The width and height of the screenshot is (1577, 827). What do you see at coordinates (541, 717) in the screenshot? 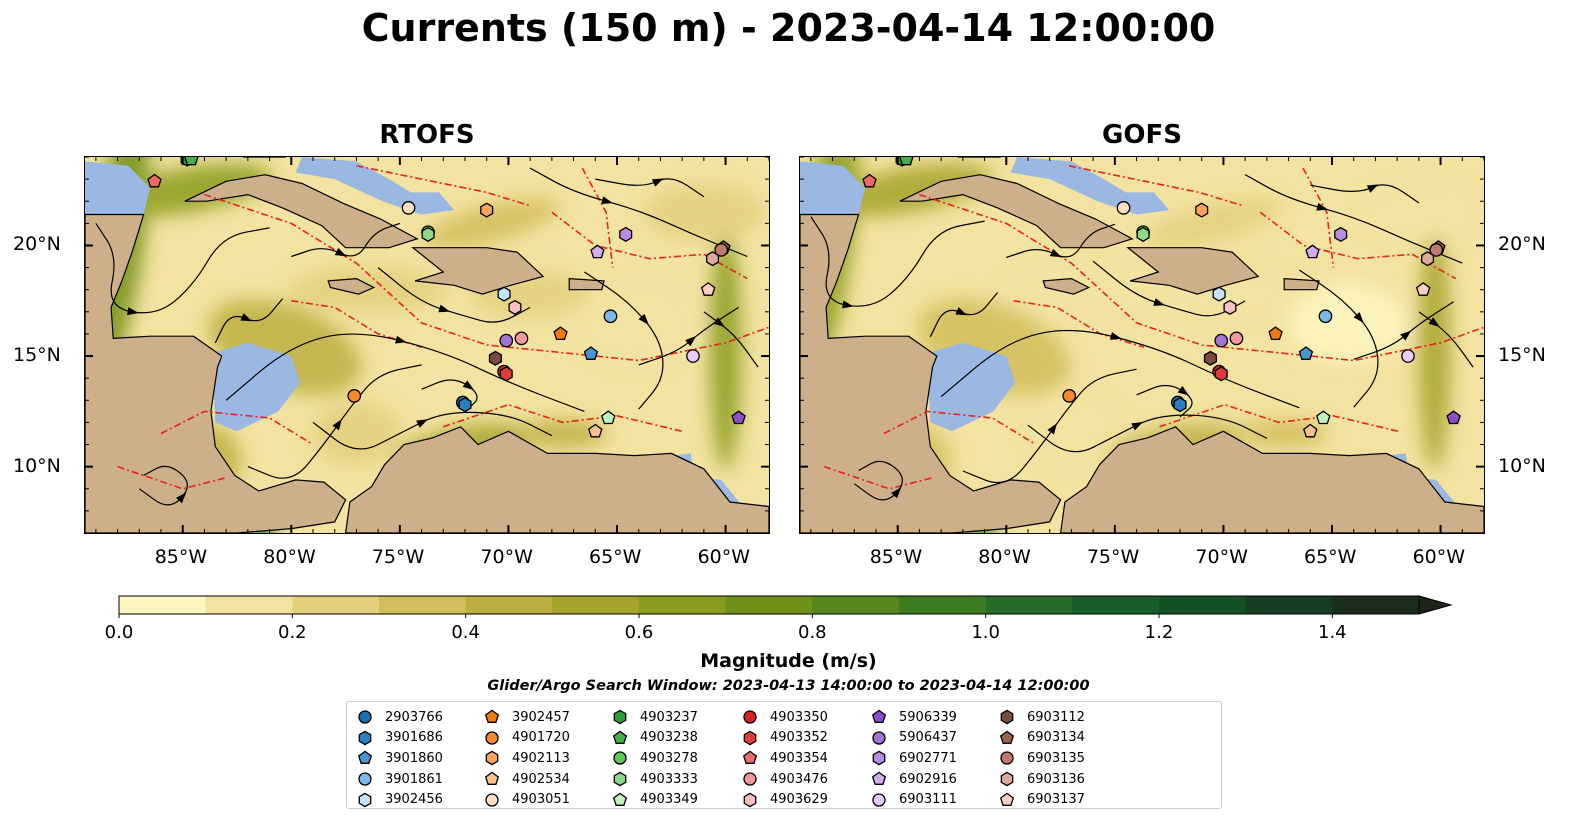
I see `legend-label: 3902457` at bounding box center [541, 717].